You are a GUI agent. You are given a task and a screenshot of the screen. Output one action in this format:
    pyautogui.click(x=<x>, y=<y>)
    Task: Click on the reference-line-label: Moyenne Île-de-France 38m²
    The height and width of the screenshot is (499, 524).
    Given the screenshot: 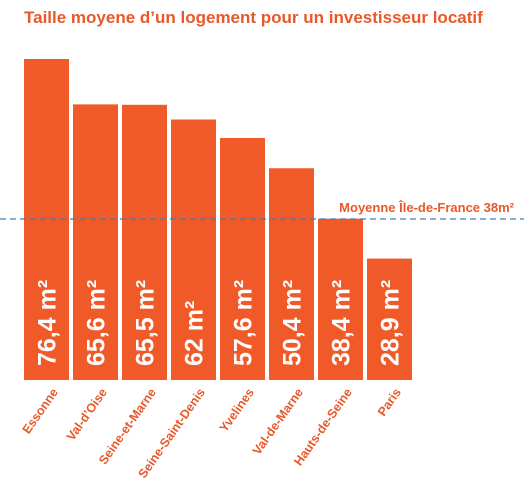 What is the action you would take?
    pyautogui.click(x=426, y=207)
    